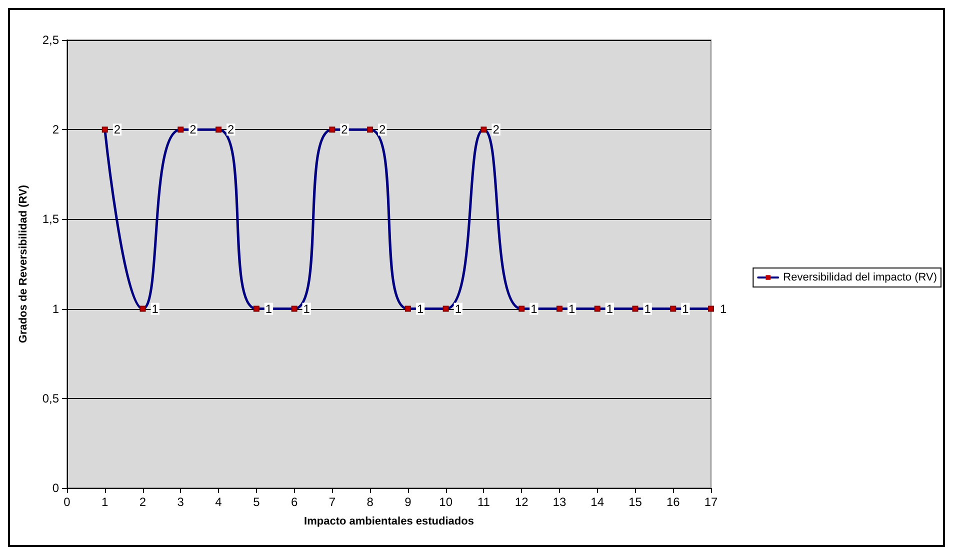 The width and height of the screenshot is (957, 559). I want to click on x-tick-label: 6, so click(294, 502).